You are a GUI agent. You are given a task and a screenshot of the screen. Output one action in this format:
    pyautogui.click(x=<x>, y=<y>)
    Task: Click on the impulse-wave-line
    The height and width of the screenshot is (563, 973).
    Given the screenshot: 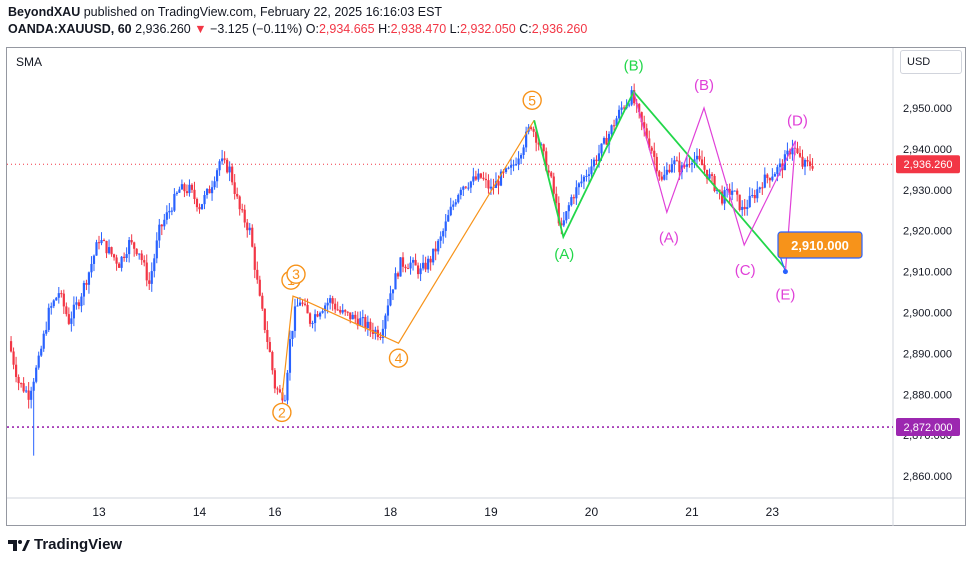 What is the action you would take?
    pyautogui.click(x=408, y=259)
    